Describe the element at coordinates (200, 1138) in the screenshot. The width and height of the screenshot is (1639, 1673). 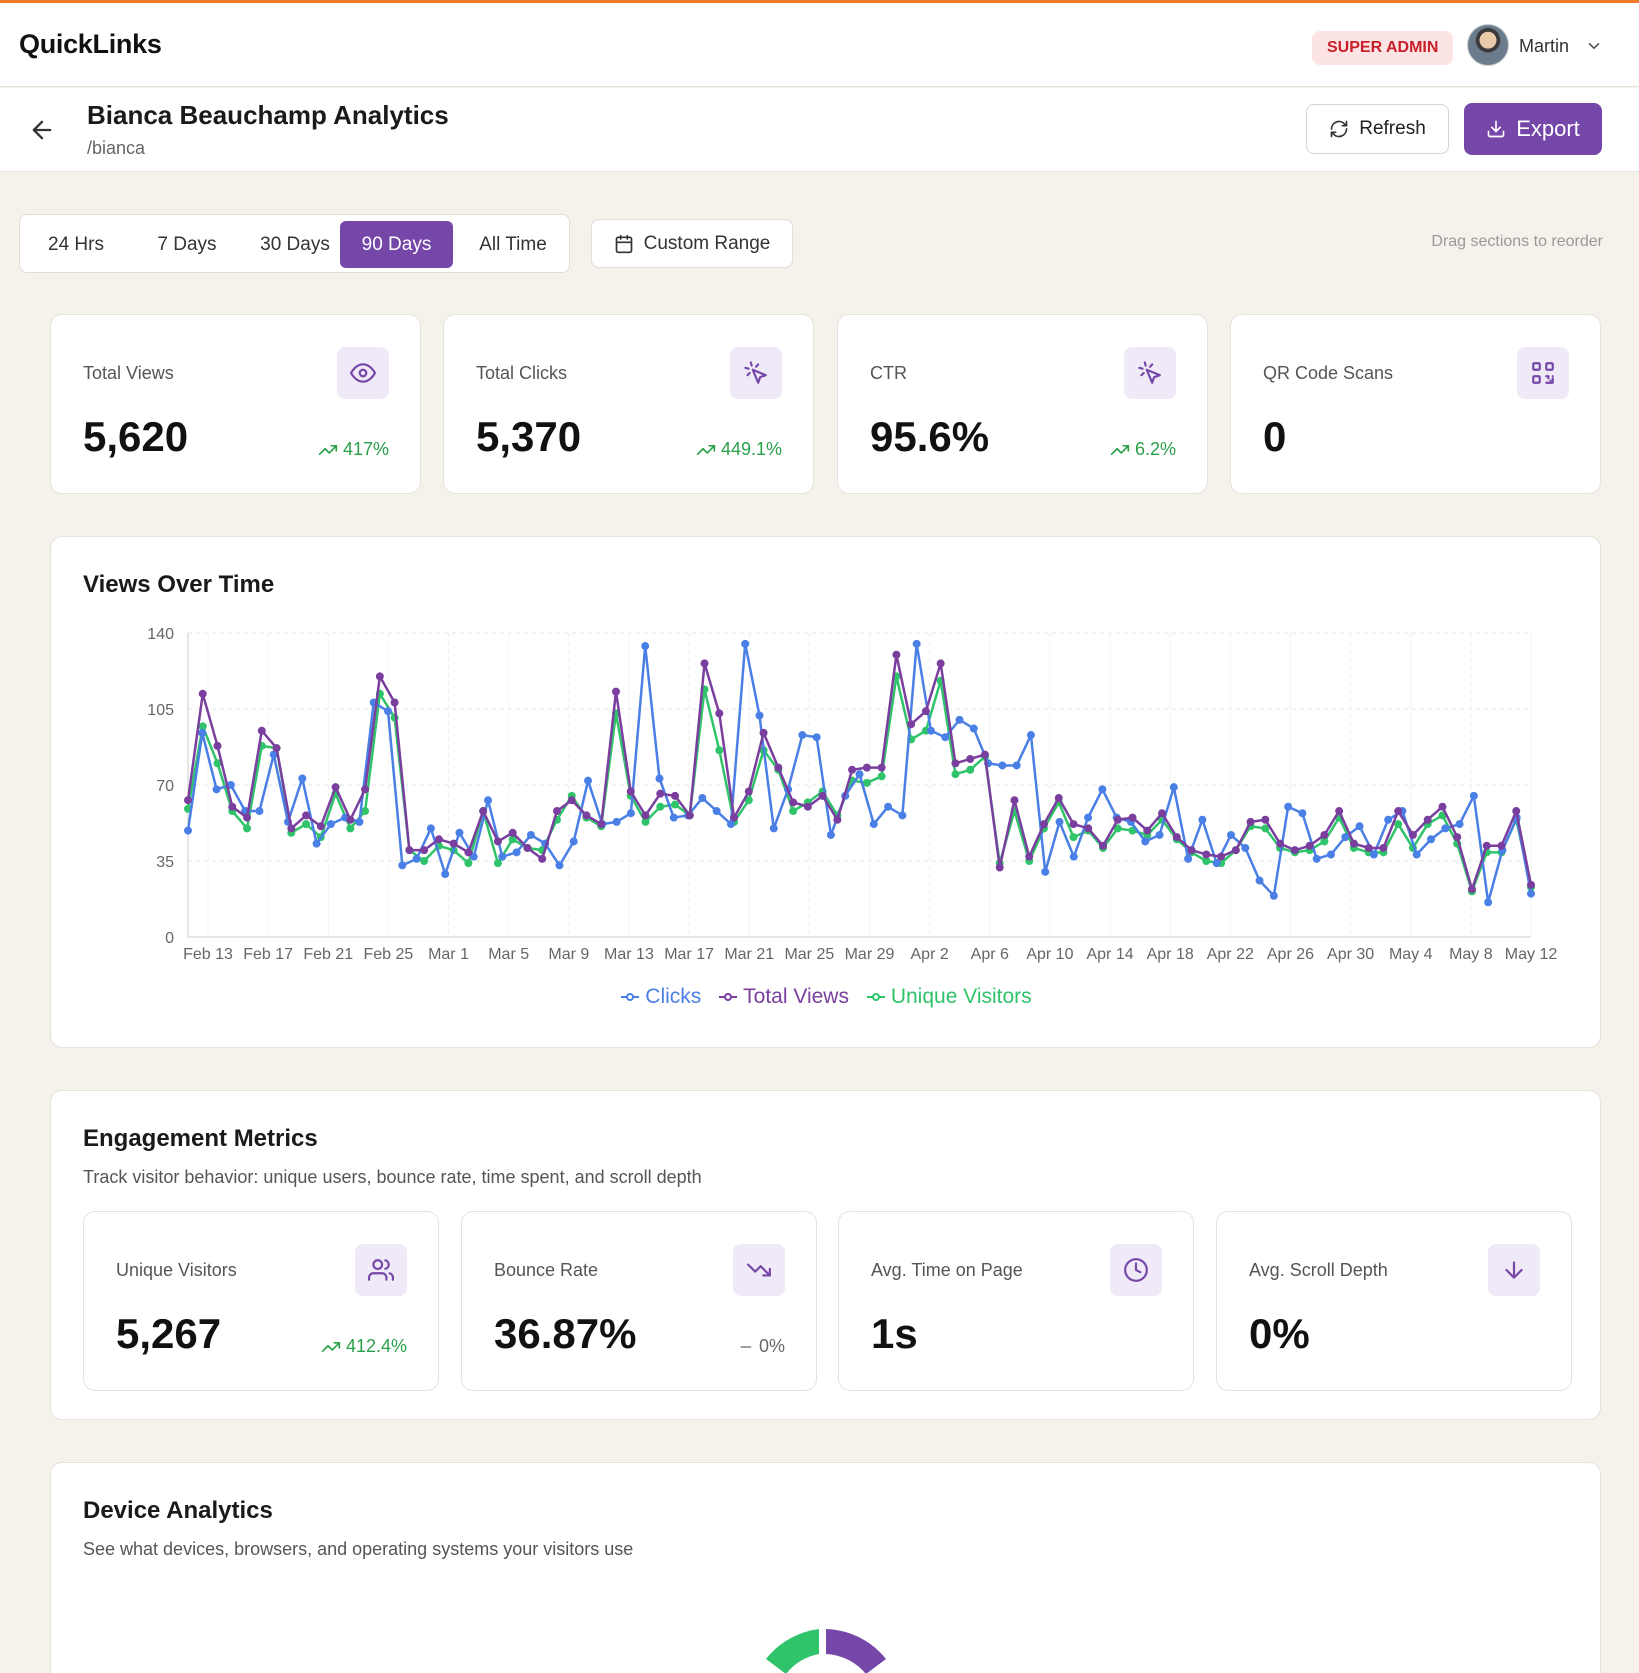
I see `engagement-title: Engagement Metrics` at that location.